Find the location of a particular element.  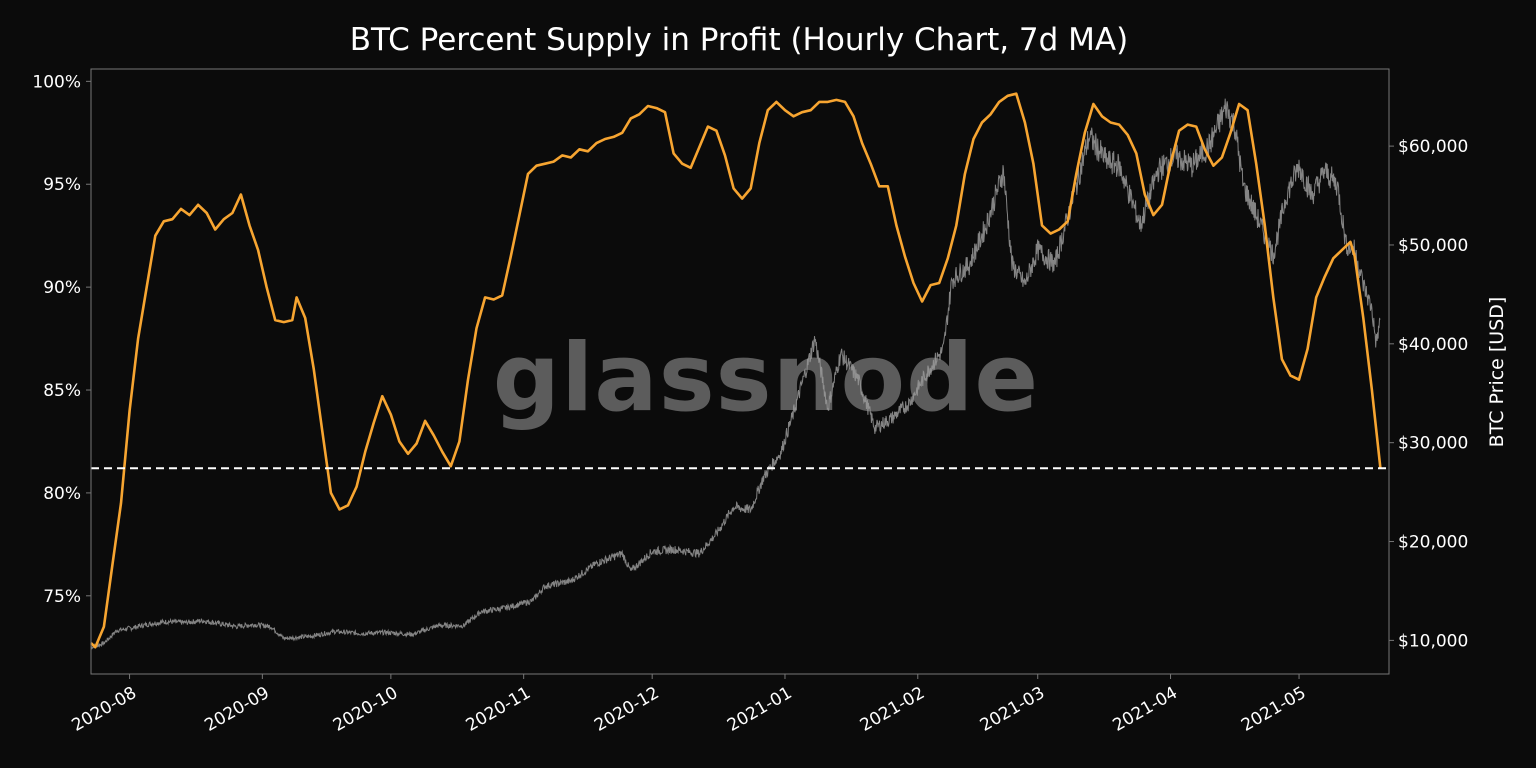

left-tick-label: 80% is located at coordinates (62, 494).